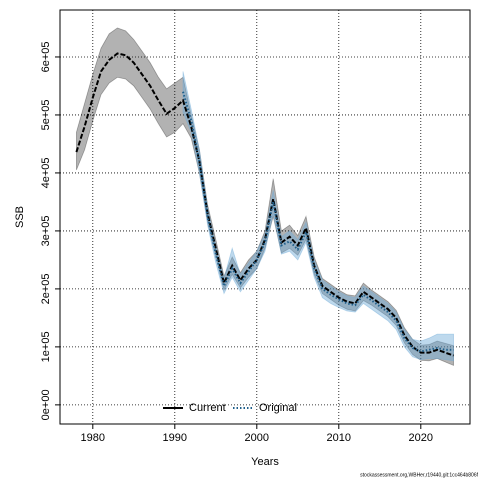  Describe the element at coordinates (339, 438) in the screenshot. I see `x-tick-label: 2010` at that location.